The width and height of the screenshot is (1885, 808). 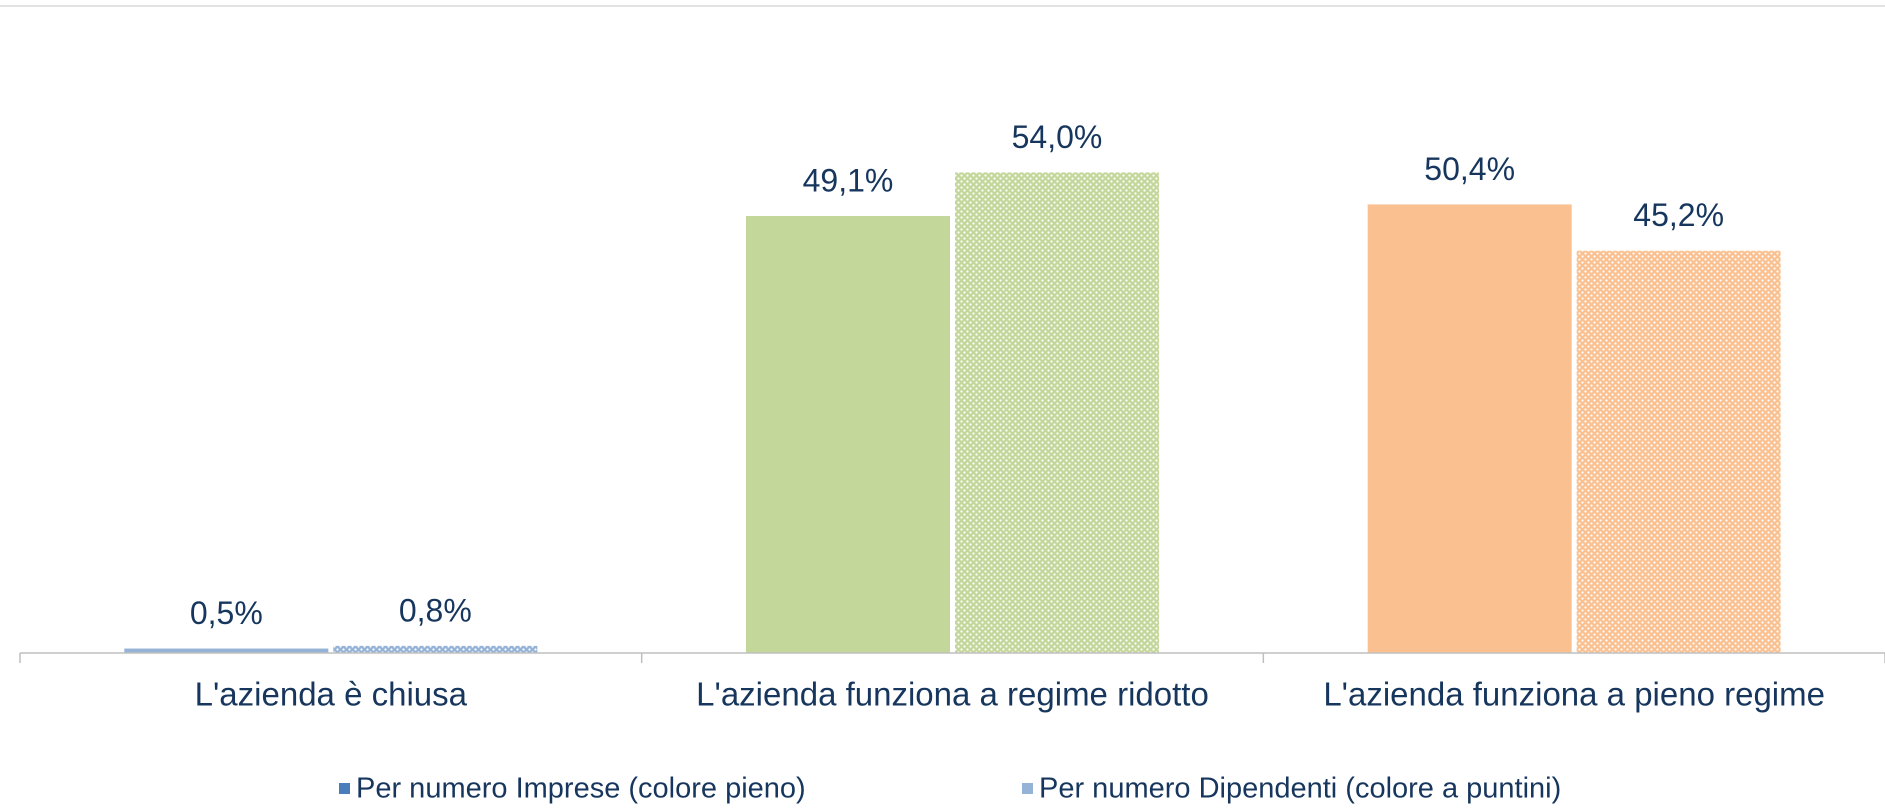 What do you see at coordinates (581, 789) in the screenshot?
I see `legend-label: Per numero Imprese (colore pieno)` at bounding box center [581, 789].